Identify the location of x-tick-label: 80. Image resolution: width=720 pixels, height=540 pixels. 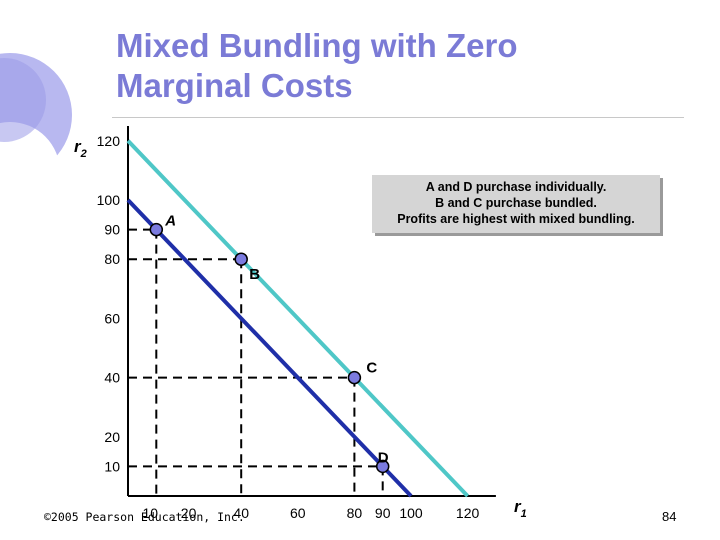
(355, 513).